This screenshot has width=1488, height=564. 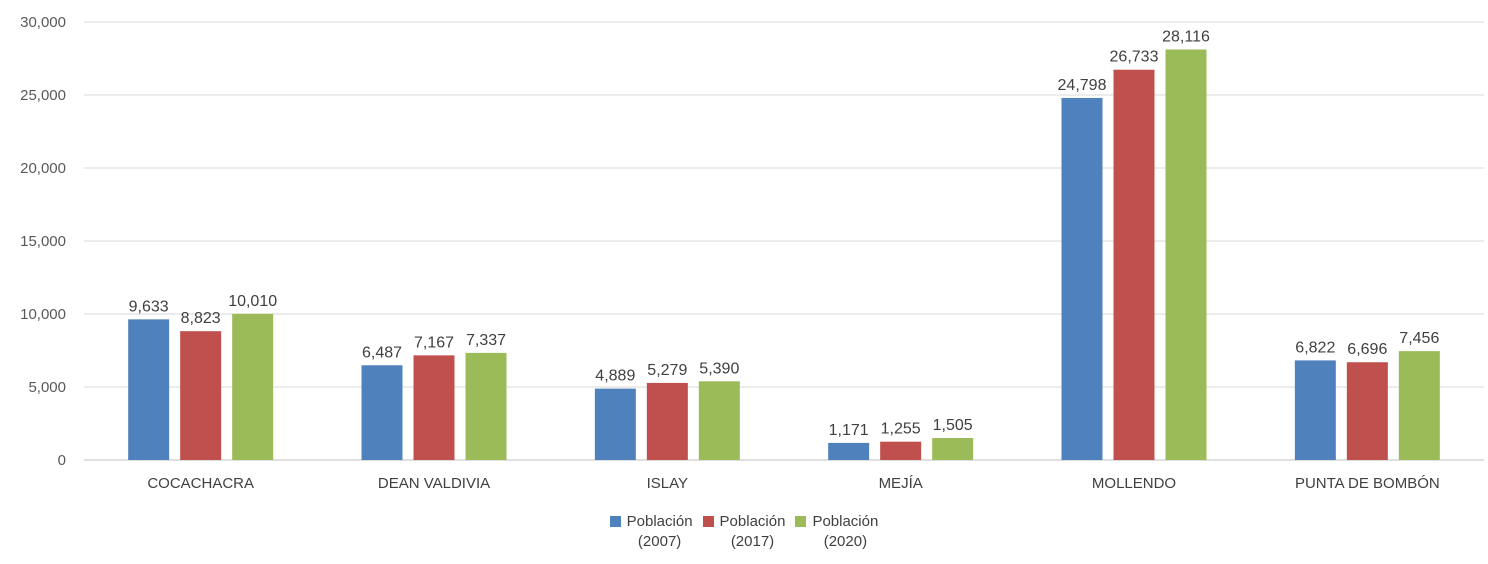 What do you see at coordinates (382, 352) in the screenshot?
I see `data-label: 6,487` at bounding box center [382, 352].